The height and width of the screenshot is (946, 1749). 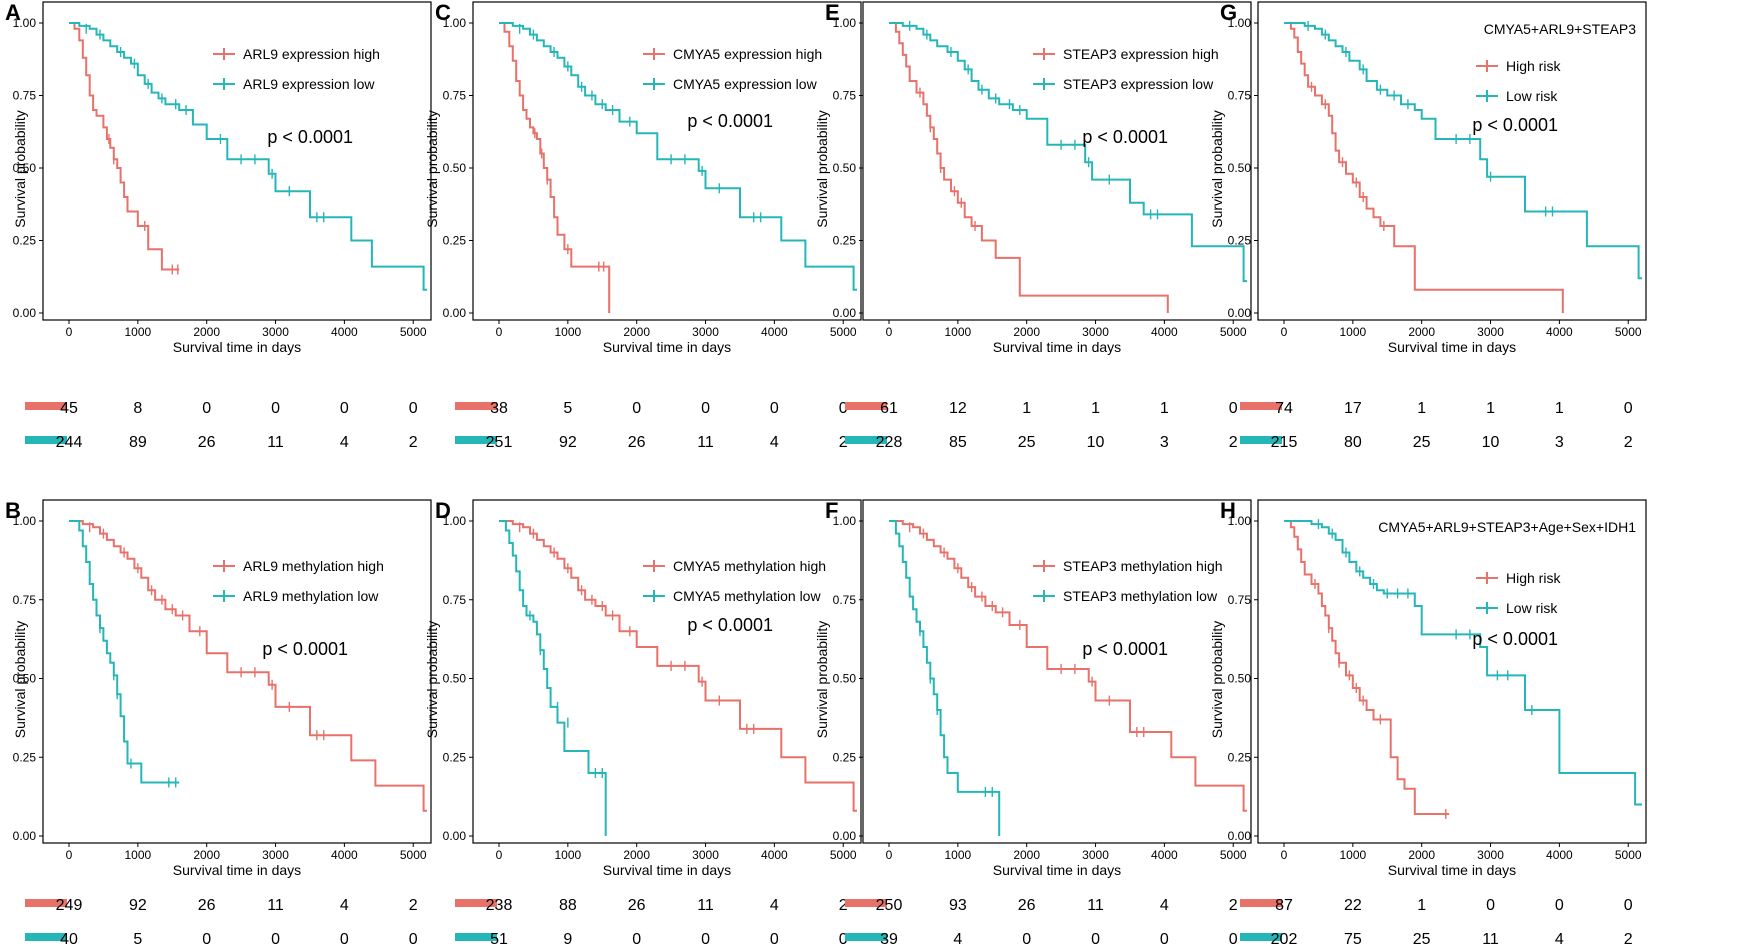 What do you see at coordinates (13, 12) in the screenshot?
I see `panel-letter: A` at bounding box center [13, 12].